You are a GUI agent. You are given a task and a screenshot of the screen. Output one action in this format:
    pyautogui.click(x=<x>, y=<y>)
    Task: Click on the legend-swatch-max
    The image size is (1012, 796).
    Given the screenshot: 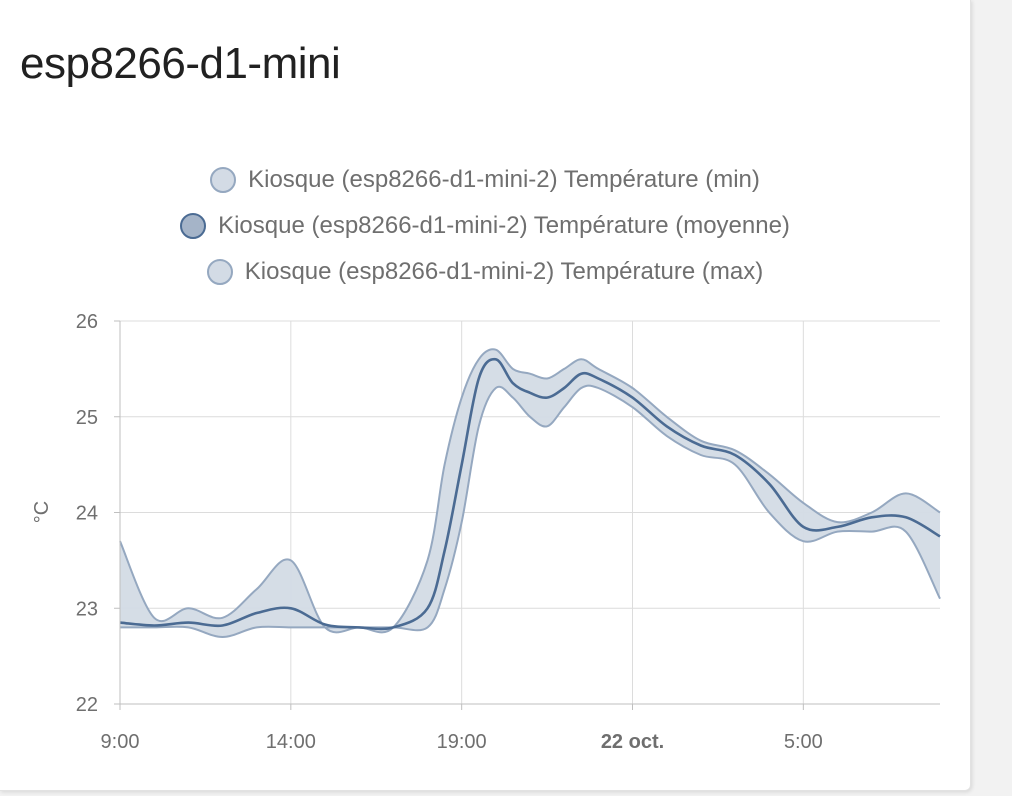 What is the action you would take?
    pyautogui.click(x=219, y=272)
    